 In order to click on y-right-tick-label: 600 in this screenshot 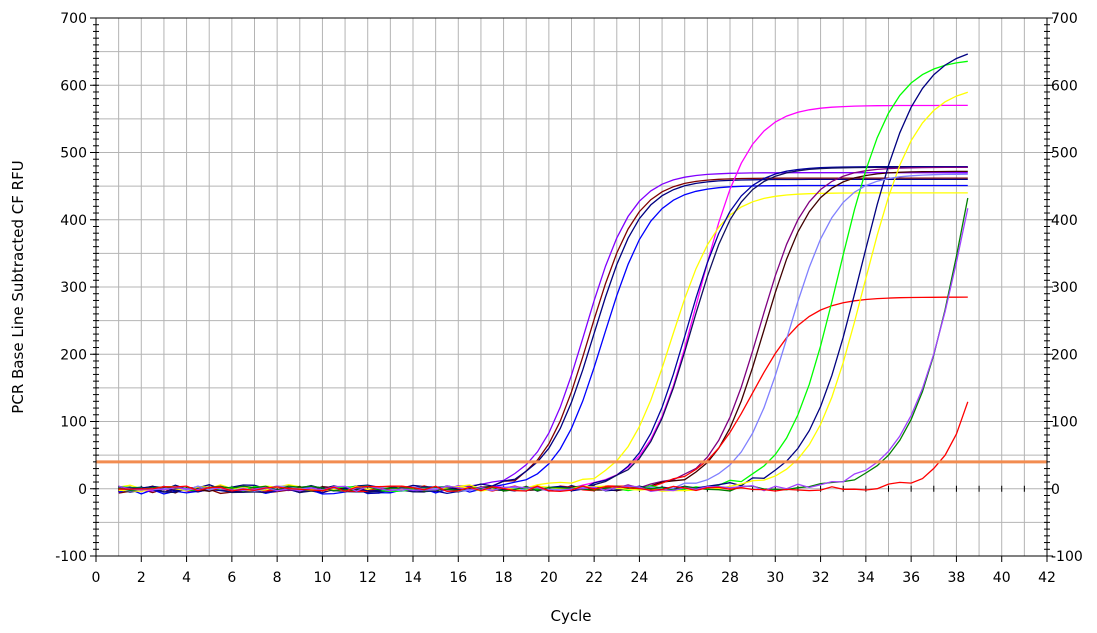, I will do `click(1064, 86)`.